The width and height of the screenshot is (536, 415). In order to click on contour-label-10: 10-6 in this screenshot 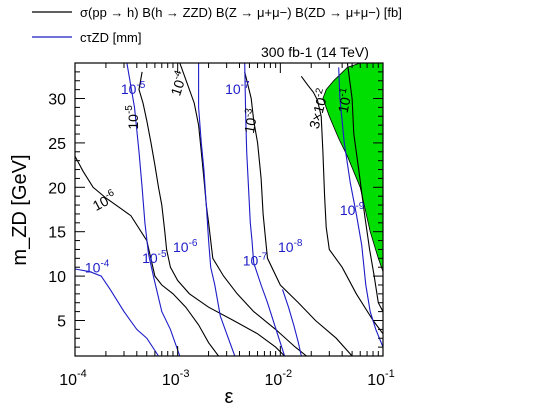, I will do `click(185, 246)`.